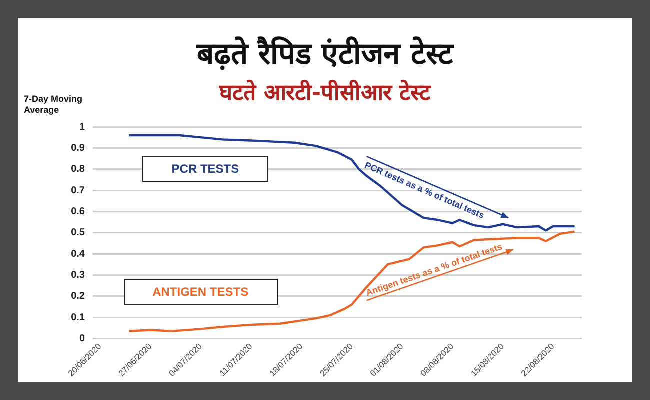 Image resolution: width=650 pixels, height=400 pixels. What do you see at coordinates (82, 127) in the screenshot?
I see `y-tick-label: 1` at bounding box center [82, 127].